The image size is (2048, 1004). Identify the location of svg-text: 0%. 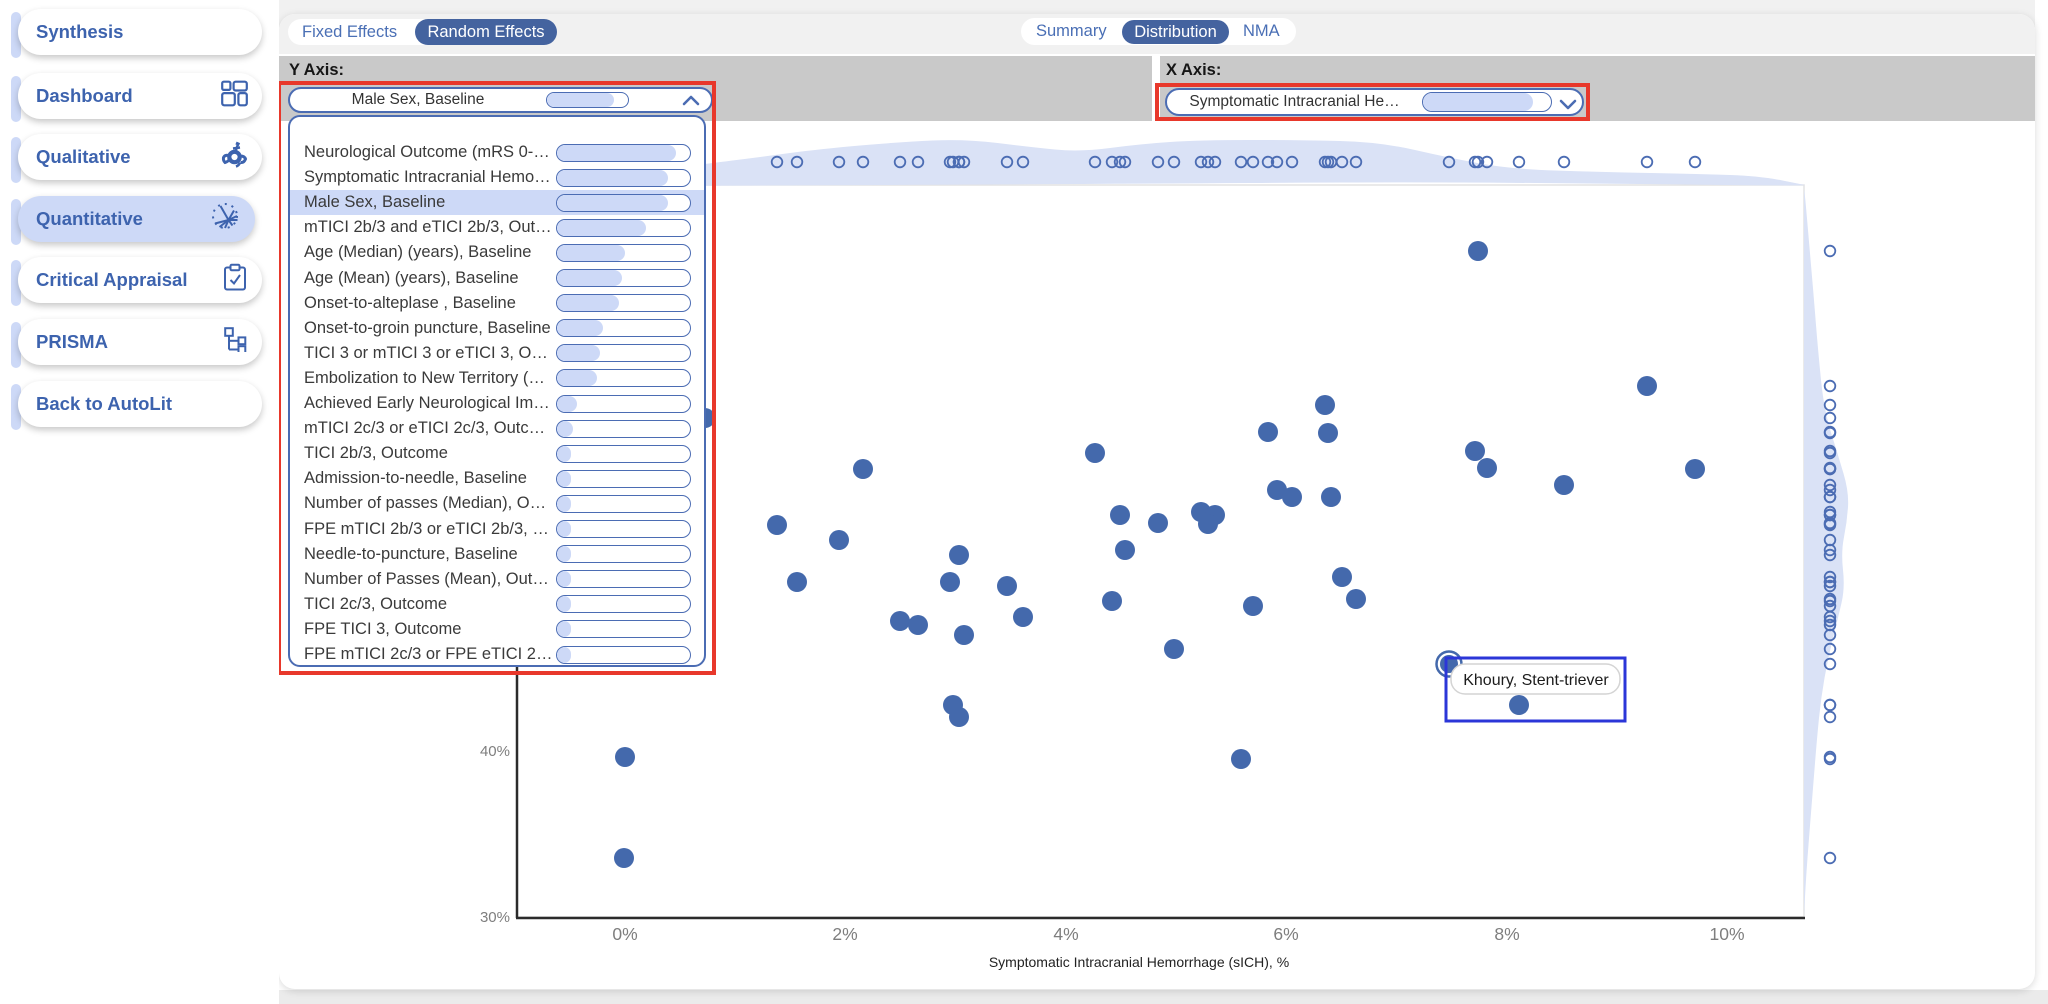
(624, 934).